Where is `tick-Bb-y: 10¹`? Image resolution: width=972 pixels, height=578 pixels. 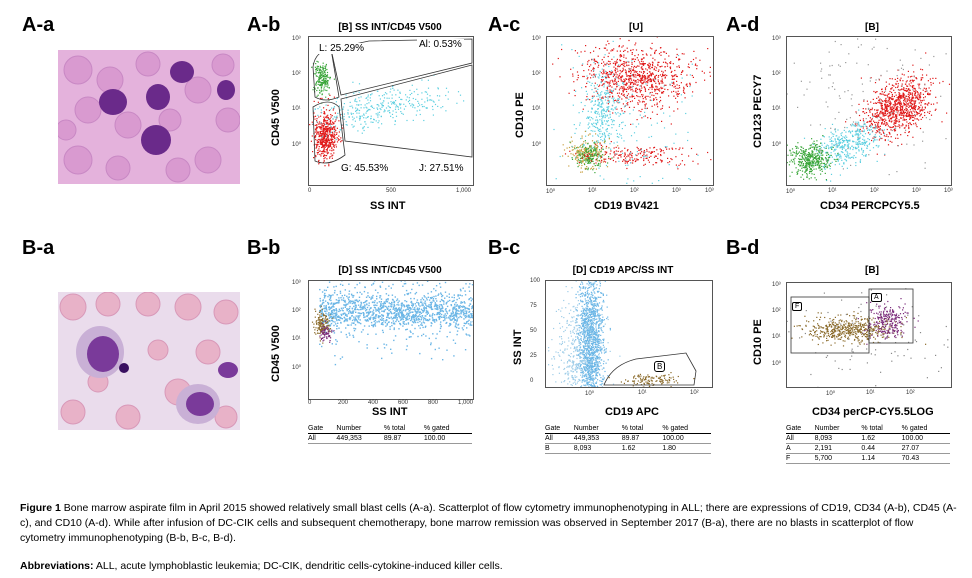 tick-Bb-y: 10¹ is located at coordinates (296, 339).